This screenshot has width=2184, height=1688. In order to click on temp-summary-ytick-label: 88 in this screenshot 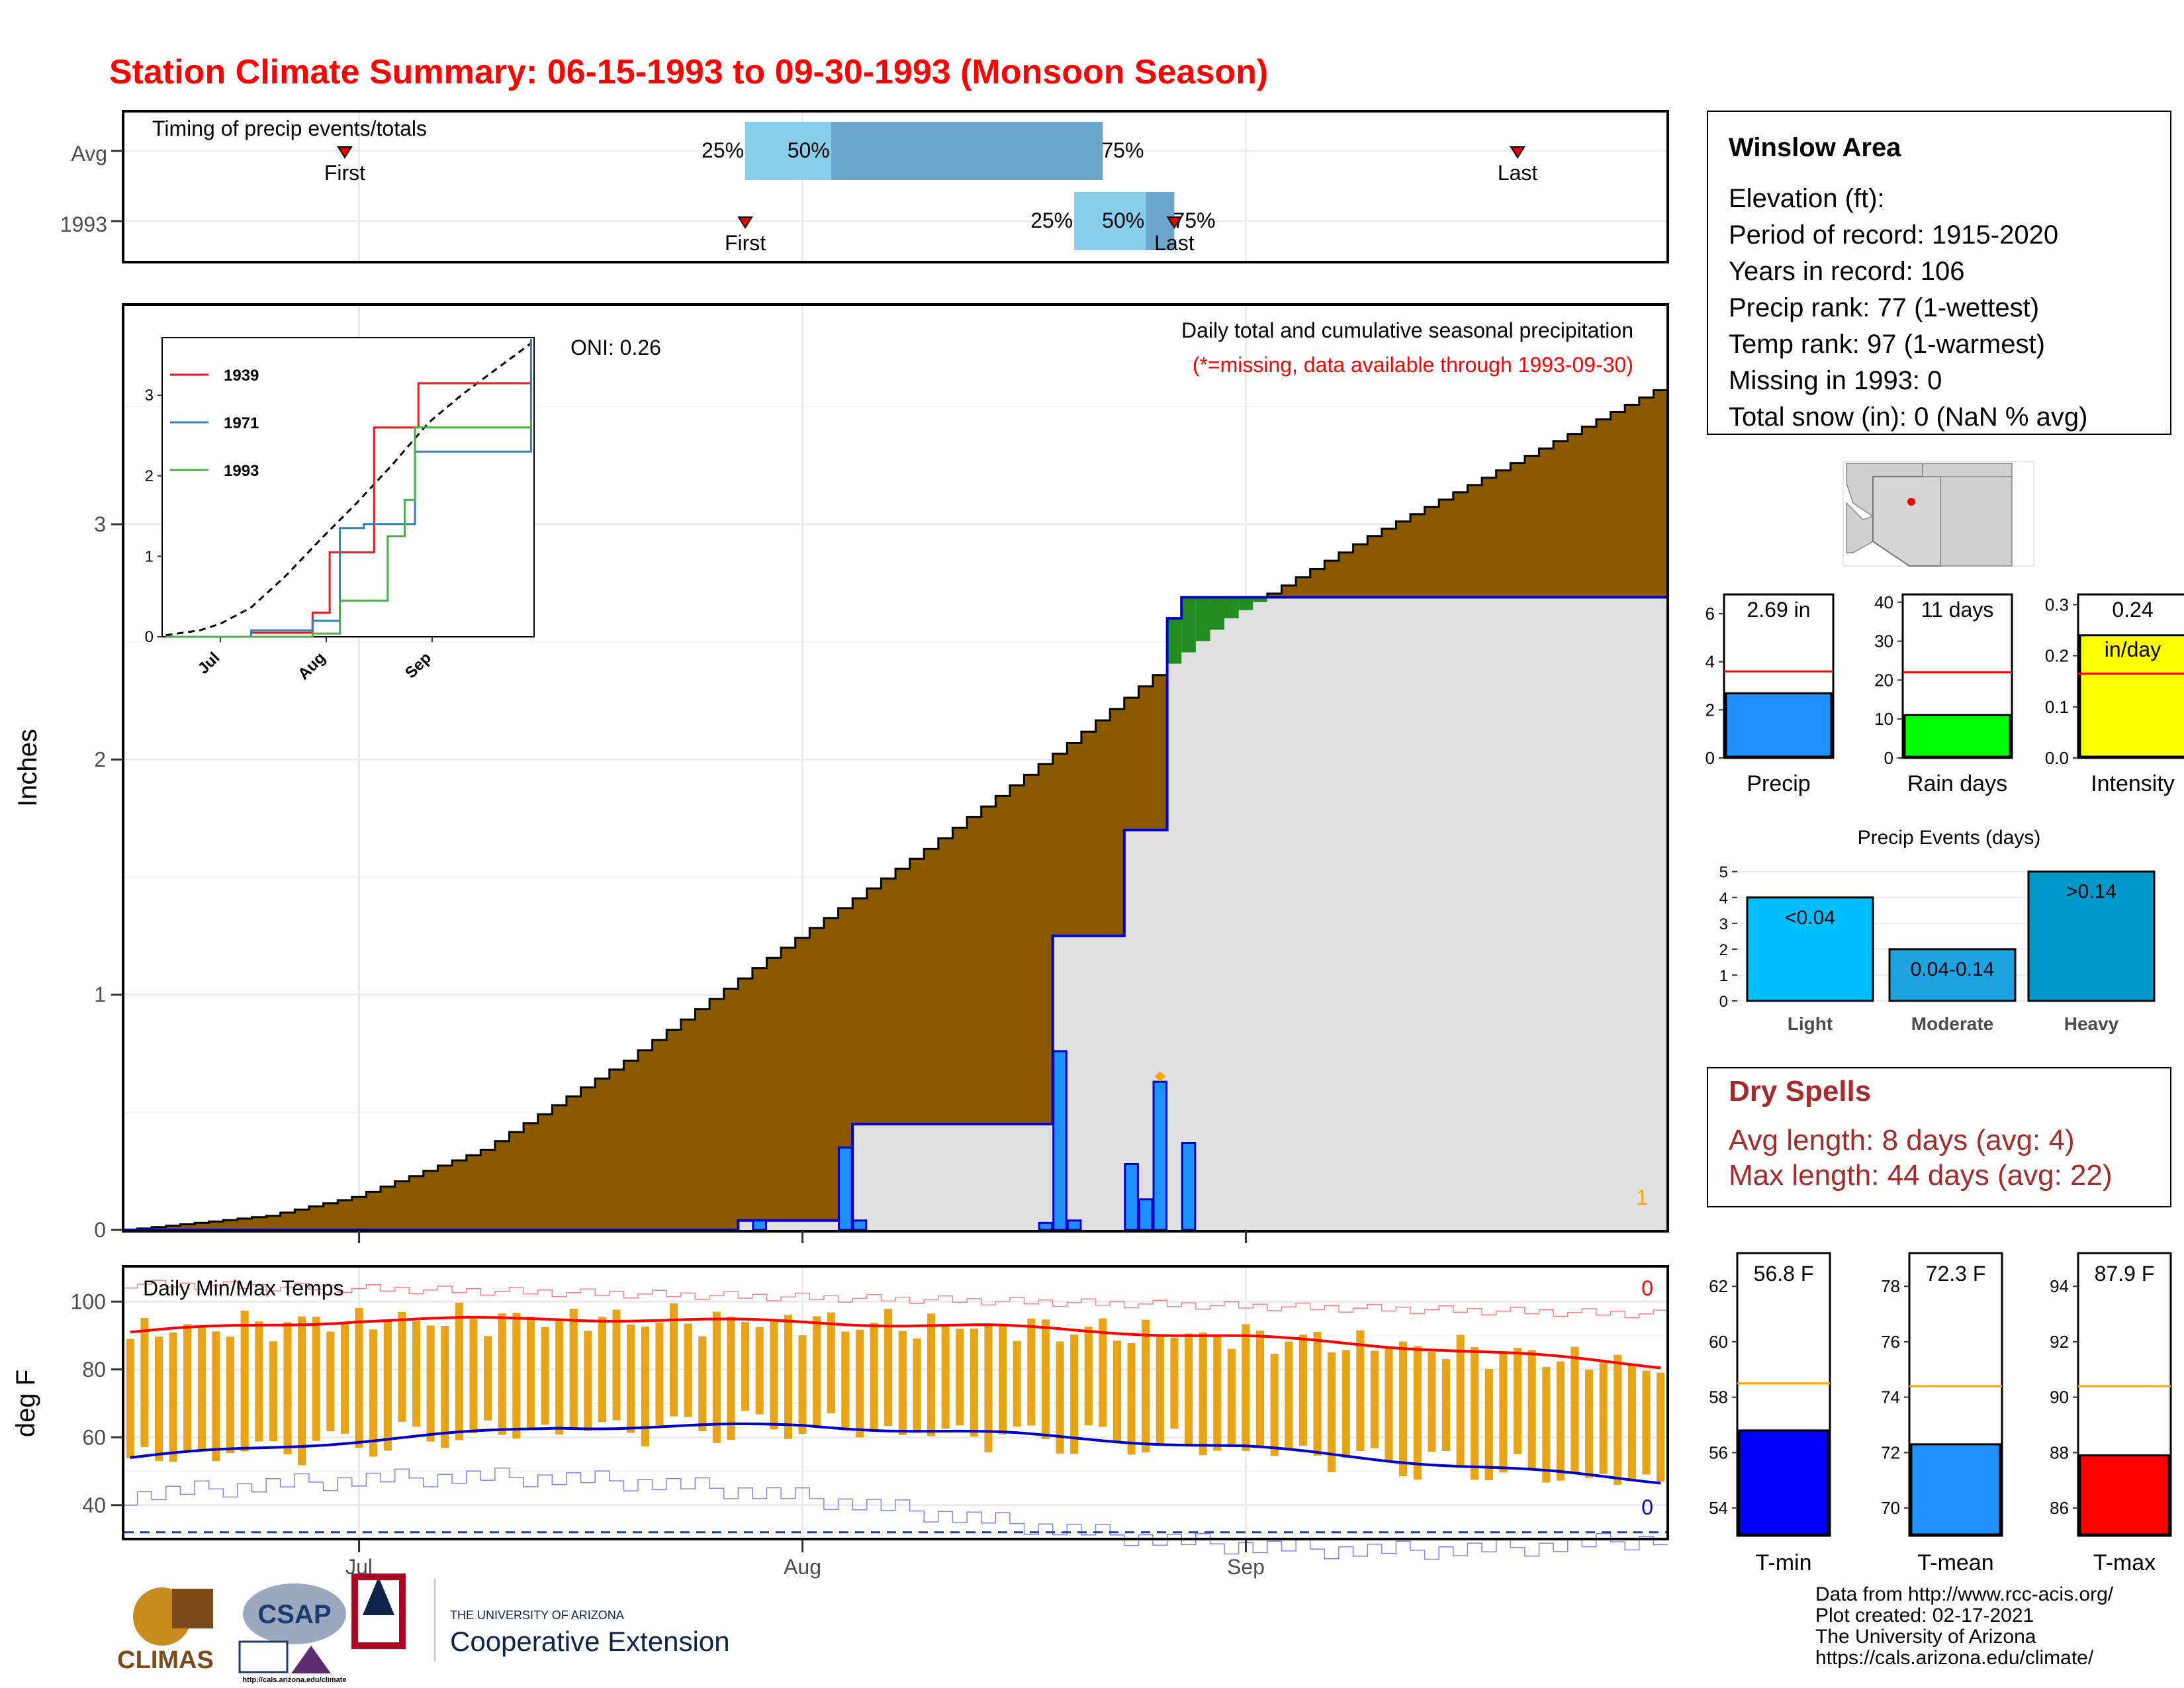, I will do `click(2059, 1452)`.